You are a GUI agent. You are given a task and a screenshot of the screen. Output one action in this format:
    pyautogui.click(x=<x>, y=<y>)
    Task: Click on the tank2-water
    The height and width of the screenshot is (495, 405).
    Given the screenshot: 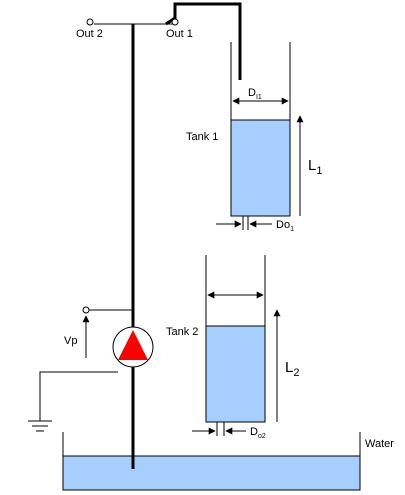 What is the action you would take?
    pyautogui.click(x=235, y=374)
    